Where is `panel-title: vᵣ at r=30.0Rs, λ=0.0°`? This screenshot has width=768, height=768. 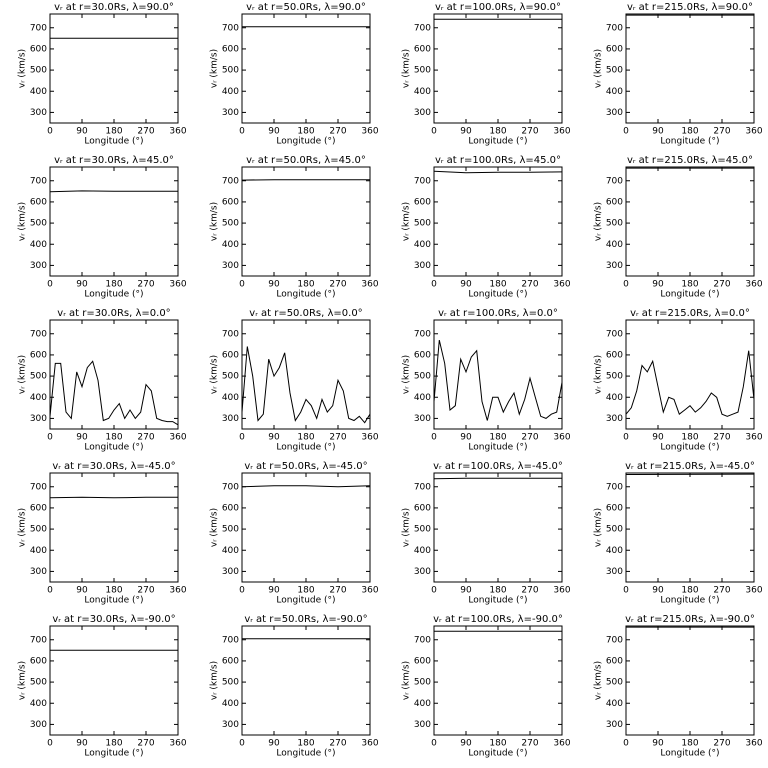
panel-title: vᵣ at r=30.0Rs, λ=0.0° is located at coordinates (113, 313).